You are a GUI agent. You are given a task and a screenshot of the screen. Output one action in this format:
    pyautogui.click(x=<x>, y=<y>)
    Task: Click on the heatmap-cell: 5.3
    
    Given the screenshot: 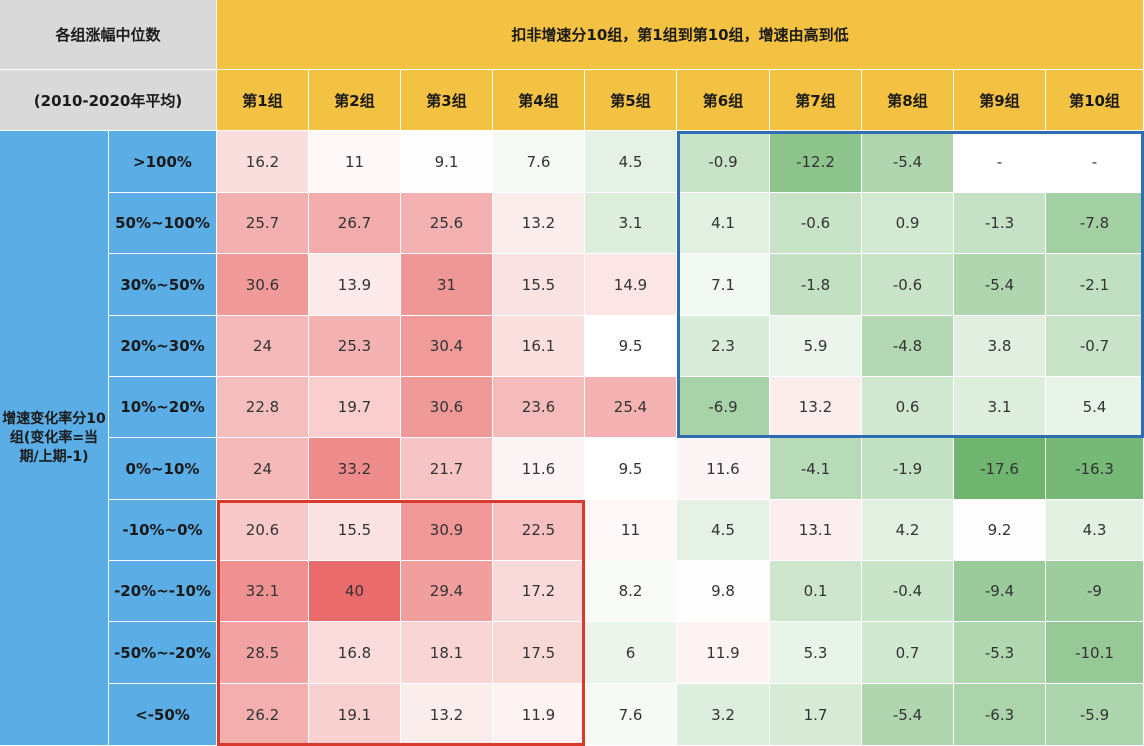 What is the action you would take?
    pyautogui.click(x=815, y=652)
    